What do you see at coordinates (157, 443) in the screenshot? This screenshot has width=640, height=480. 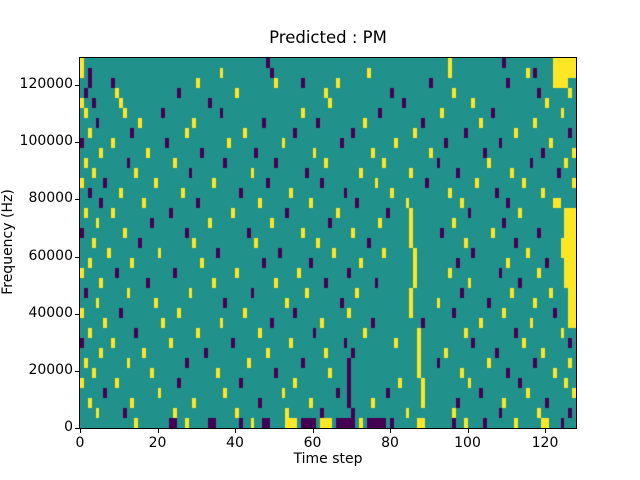 I see `x-tick-label: 20` at bounding box center [157, 443].